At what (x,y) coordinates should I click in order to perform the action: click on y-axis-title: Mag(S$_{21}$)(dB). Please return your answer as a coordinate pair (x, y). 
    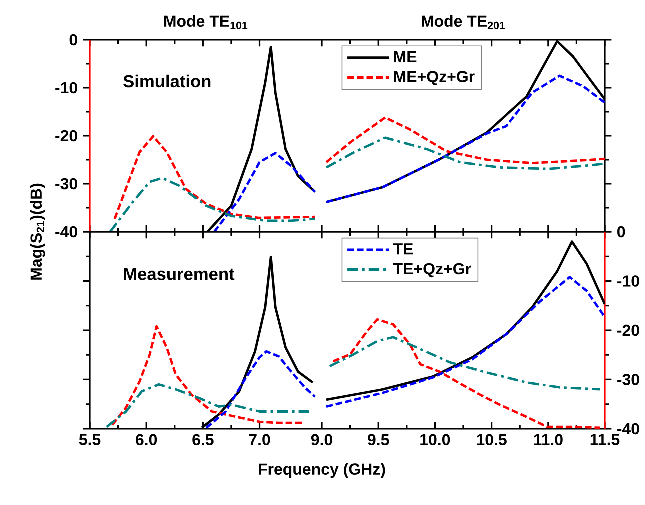
    Looking at the image, I should click on (38, 232).